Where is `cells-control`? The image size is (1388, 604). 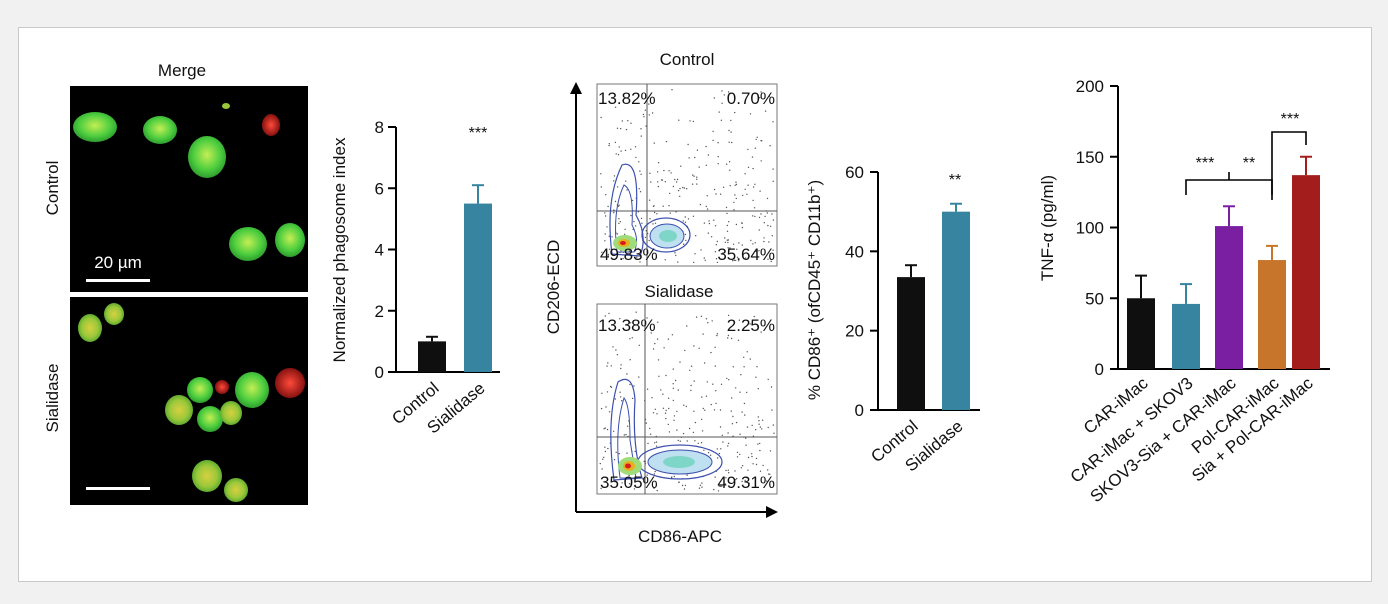 cells-control is located at coordinates (189, 182).